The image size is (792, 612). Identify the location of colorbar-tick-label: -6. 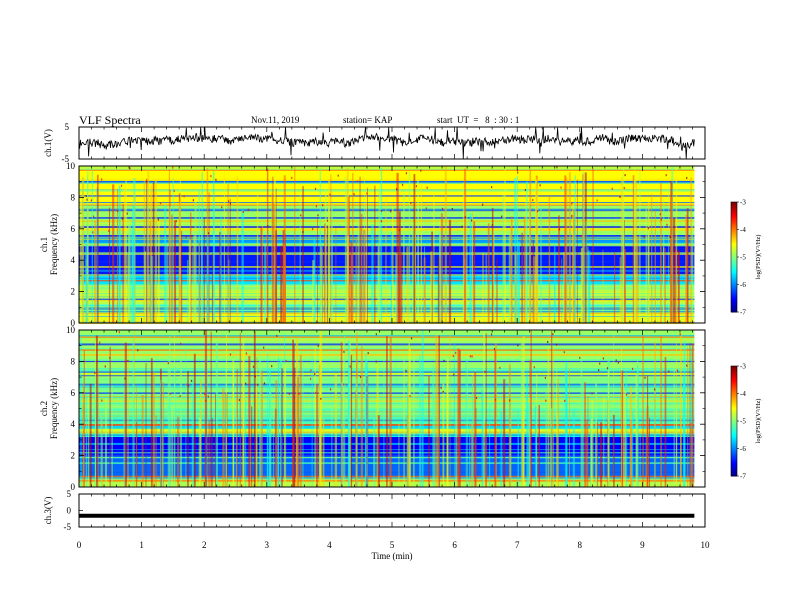
(743, 449).